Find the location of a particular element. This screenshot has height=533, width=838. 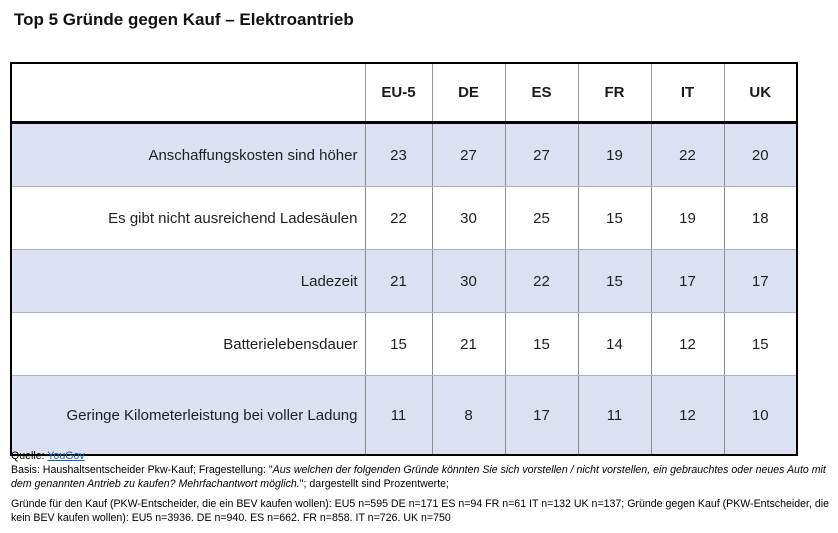

basis-suffix: "; dargestellt sind Prozentwerte; is located at coordinates (374, 484).